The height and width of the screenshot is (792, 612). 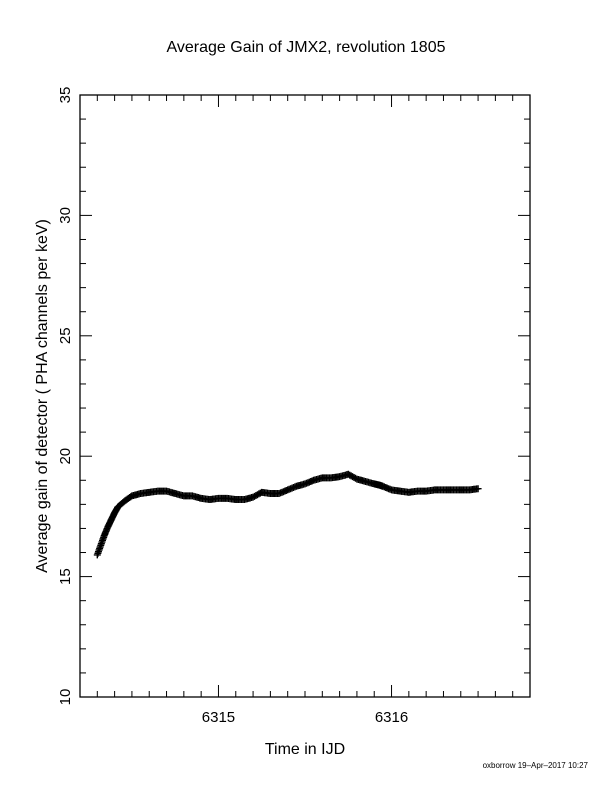 What do you see at coordinates (65, 697) in the screenshot?
I see `y-tick-label: 10` at bounding box center [65, 697].